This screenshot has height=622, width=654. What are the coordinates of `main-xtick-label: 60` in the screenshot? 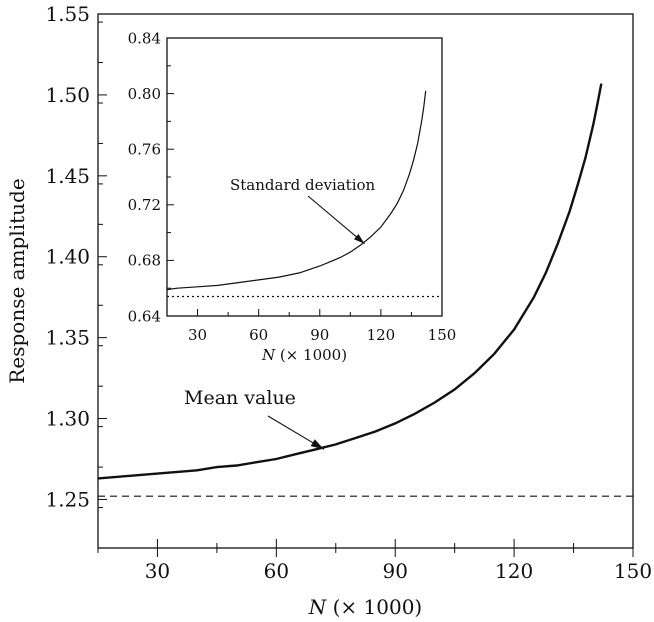 It's located at (276, 571).